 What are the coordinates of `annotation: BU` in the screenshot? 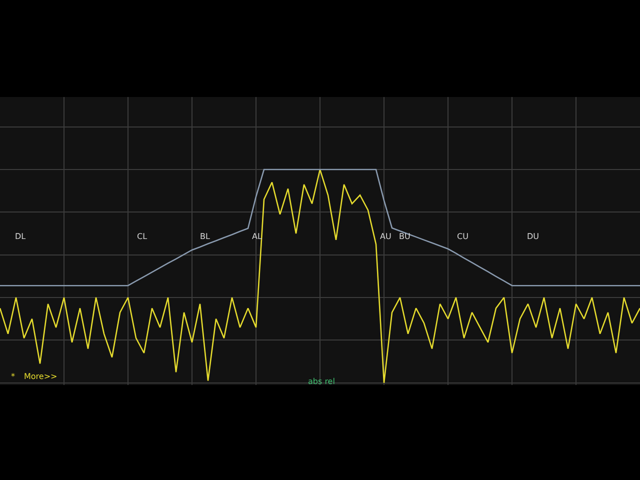 It's located at (404, 236).